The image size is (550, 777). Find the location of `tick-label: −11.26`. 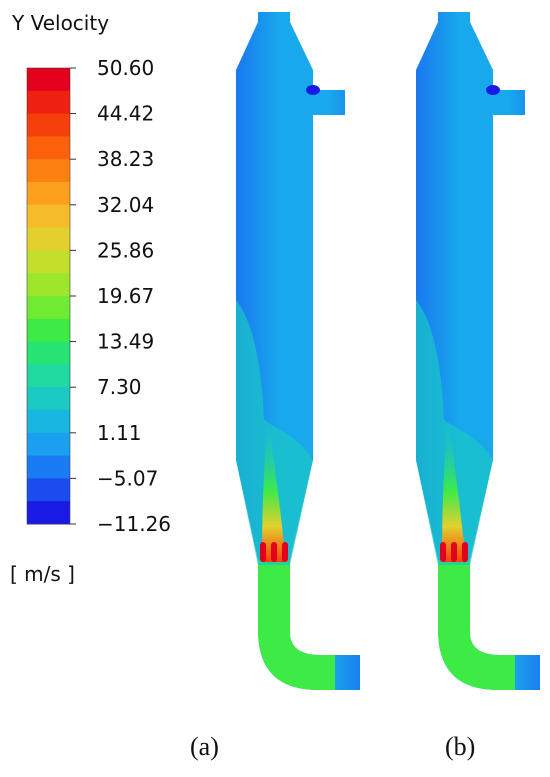

tick-label: −11.26 is located at coordinates (134, 524).